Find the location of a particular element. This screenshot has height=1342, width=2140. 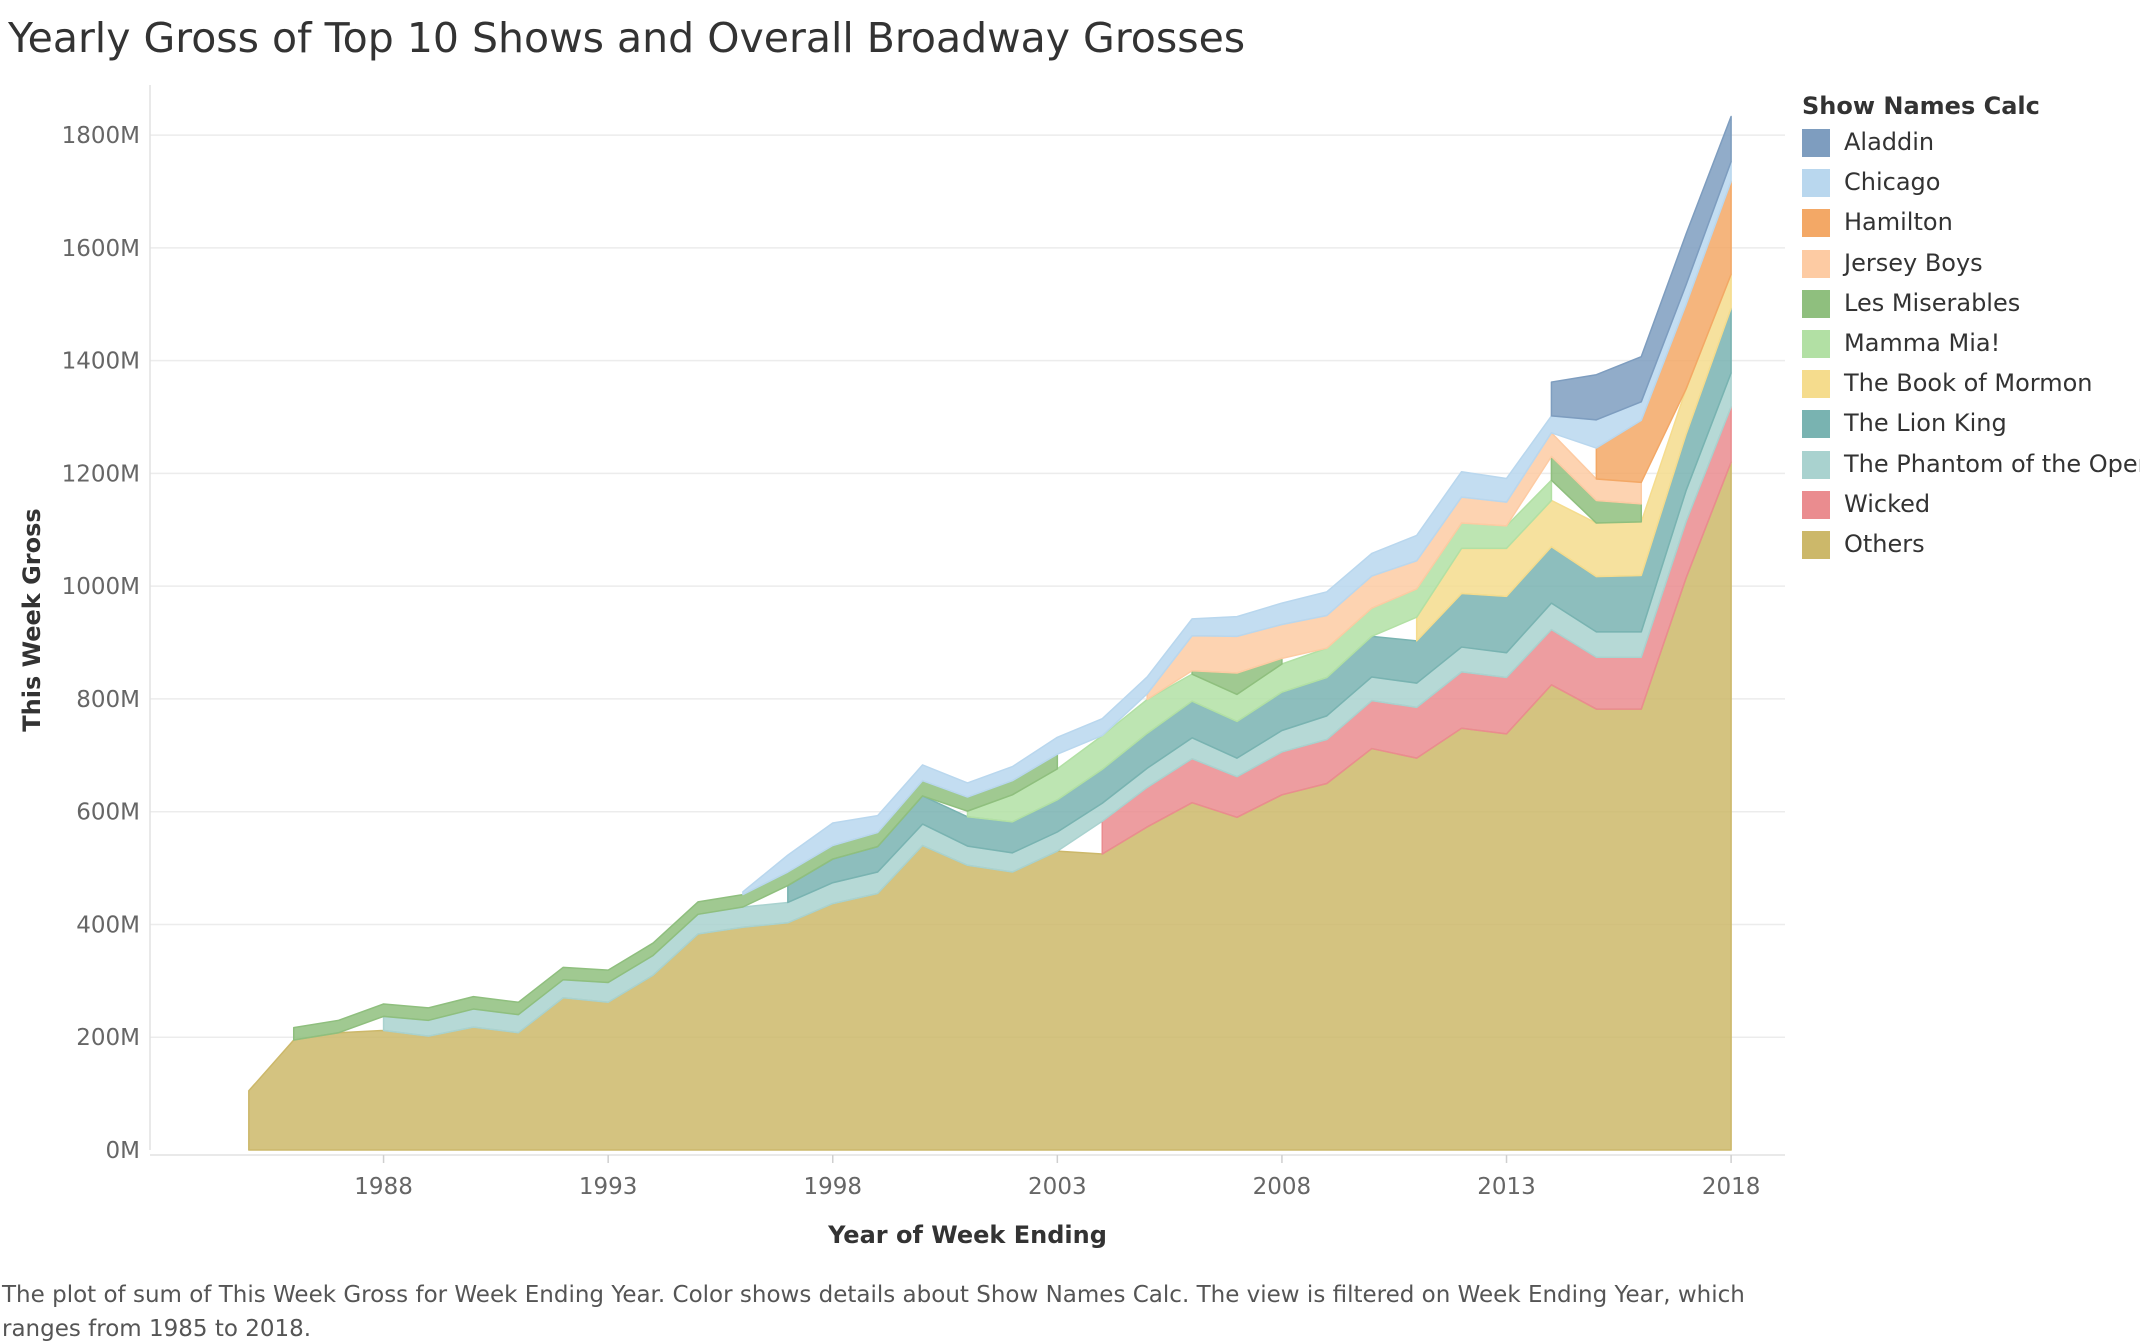

y-tick-label: 600M is located at coordinates (108, 813).